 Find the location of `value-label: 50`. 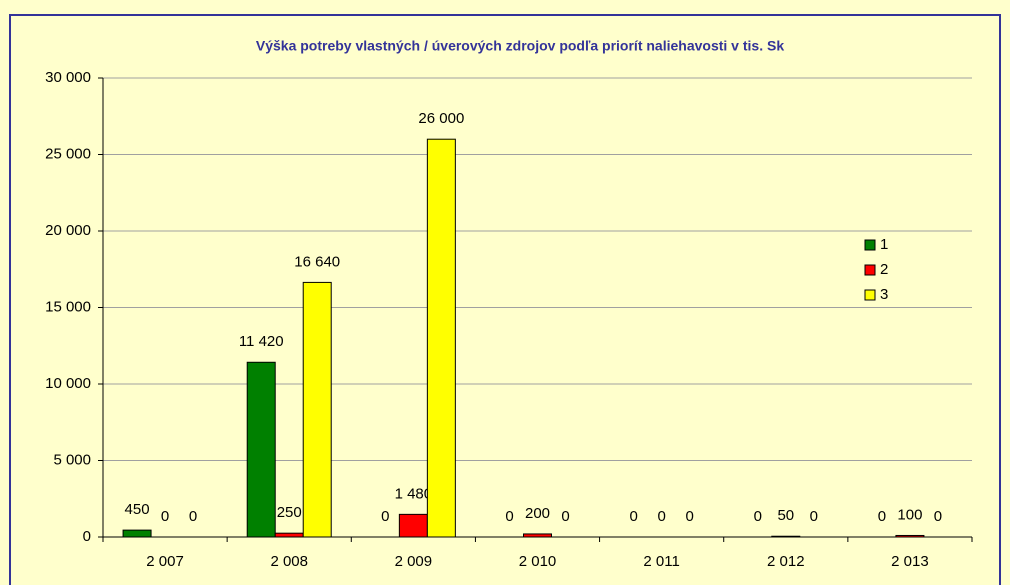

value-label: 50 is located at coordinates (785, 515).